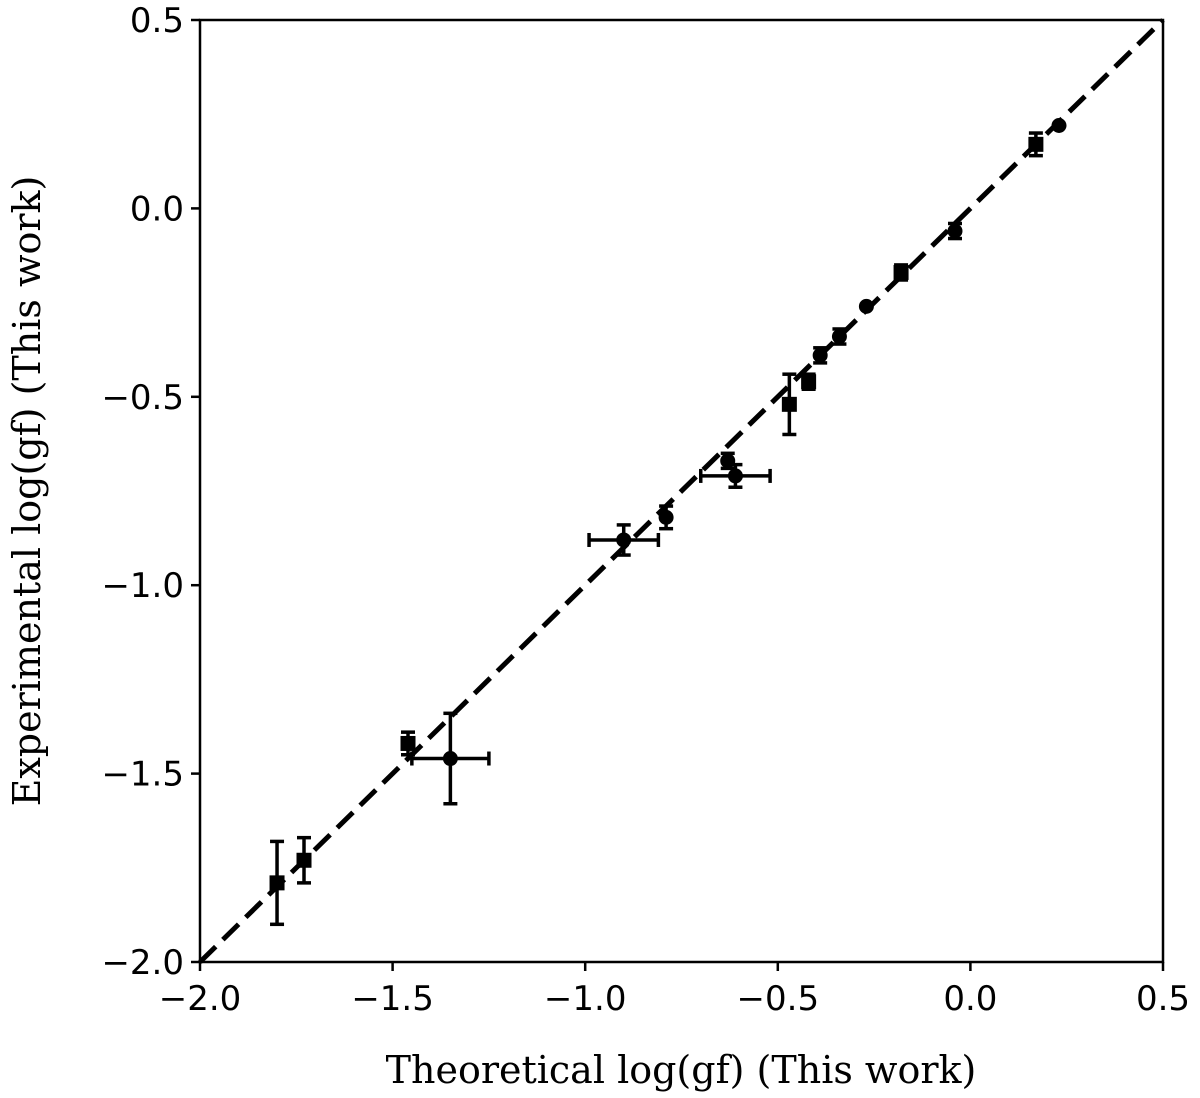  Describe the element at coordinates (142, 586) in the screenshot. I see `y-tick-label: −1.0` at that location.